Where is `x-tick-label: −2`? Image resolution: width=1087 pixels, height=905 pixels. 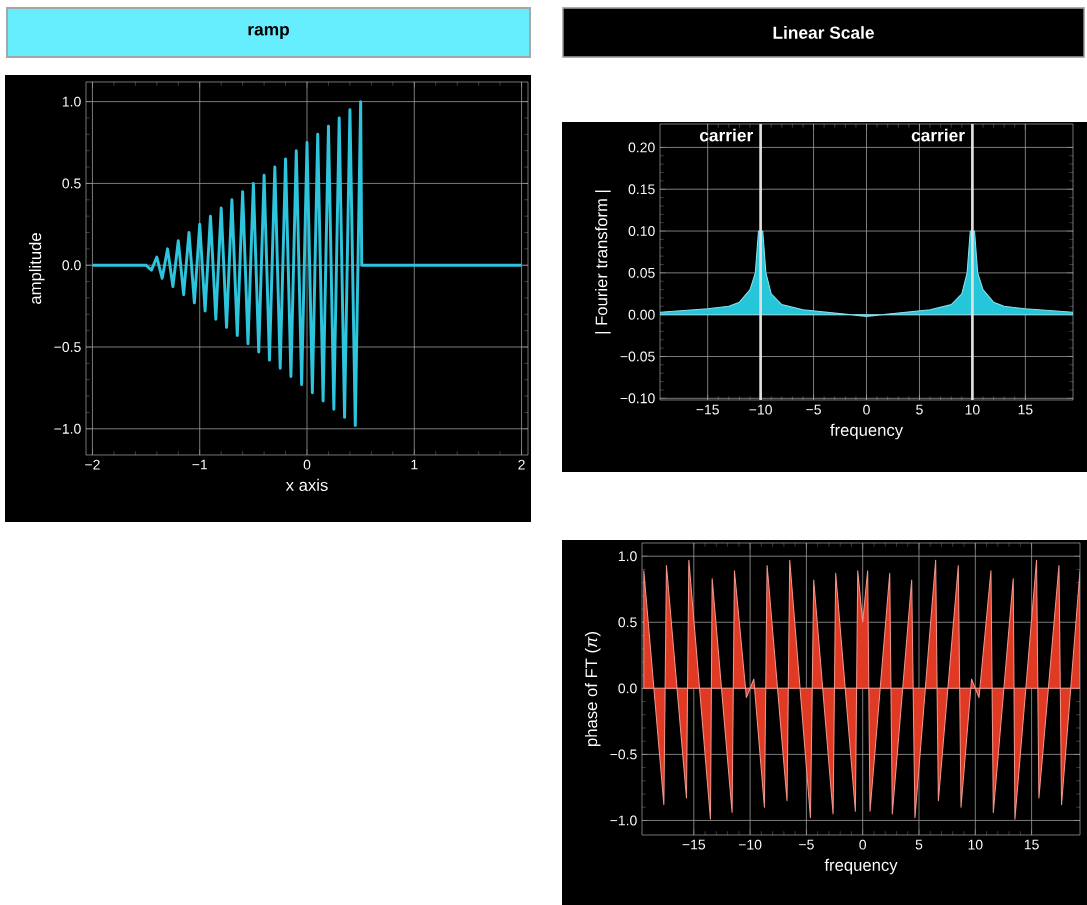
x-tick-label: −2 is located at coordinates (92, 464).